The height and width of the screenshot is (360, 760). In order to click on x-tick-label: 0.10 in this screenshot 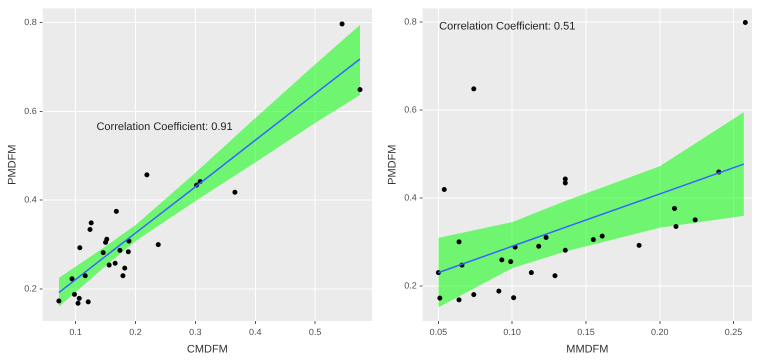, I will do `click(512, 331)`.